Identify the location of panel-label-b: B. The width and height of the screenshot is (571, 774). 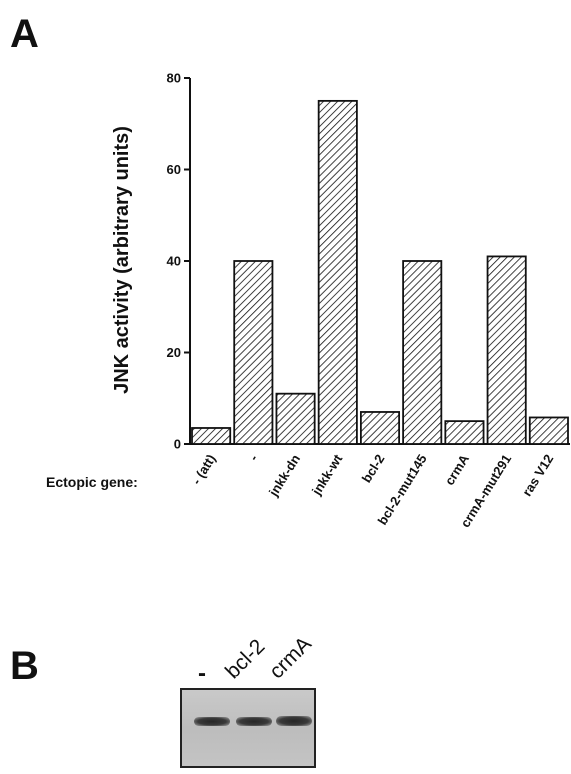
(24, 666).